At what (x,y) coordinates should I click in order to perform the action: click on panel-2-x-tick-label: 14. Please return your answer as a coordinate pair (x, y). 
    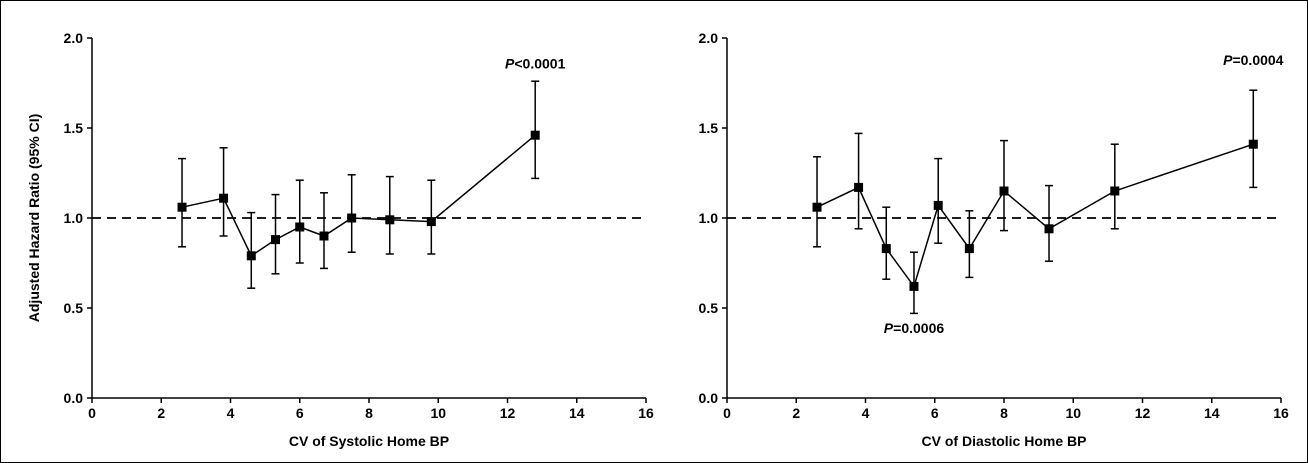
    Looking at the image, I should click on (1212, 413).